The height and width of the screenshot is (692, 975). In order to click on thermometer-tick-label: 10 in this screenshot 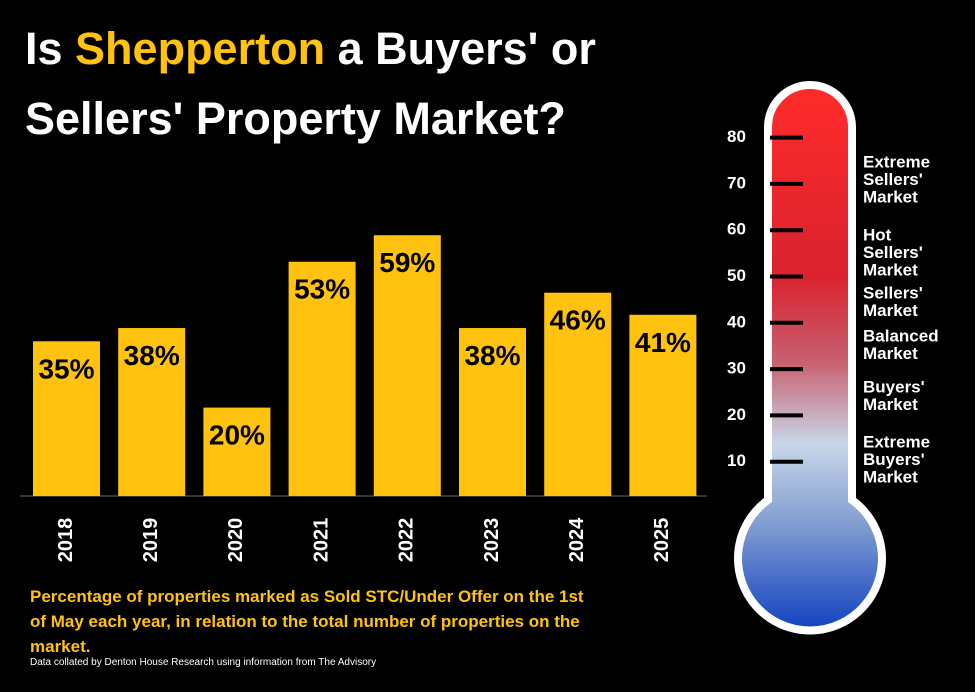, I will do `click(736, 460)`.